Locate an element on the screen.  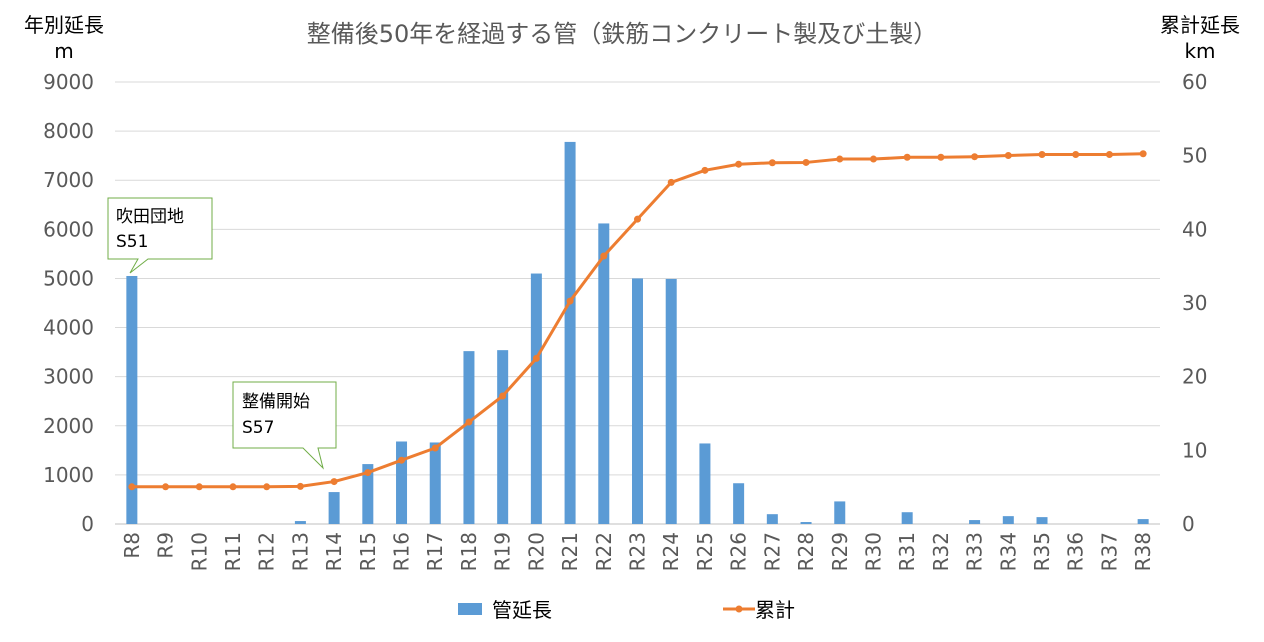
callout-start-line2: S57 is located at coordinates (258, 428).